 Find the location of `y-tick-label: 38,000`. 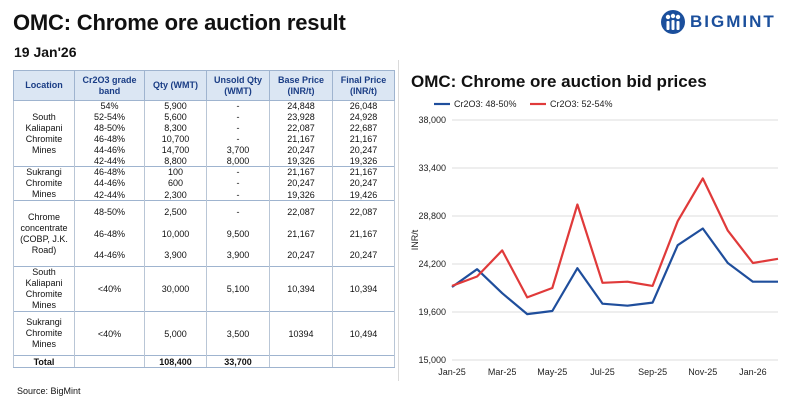

y-tick-label: 38,000 is located at coordinates (432, 120).